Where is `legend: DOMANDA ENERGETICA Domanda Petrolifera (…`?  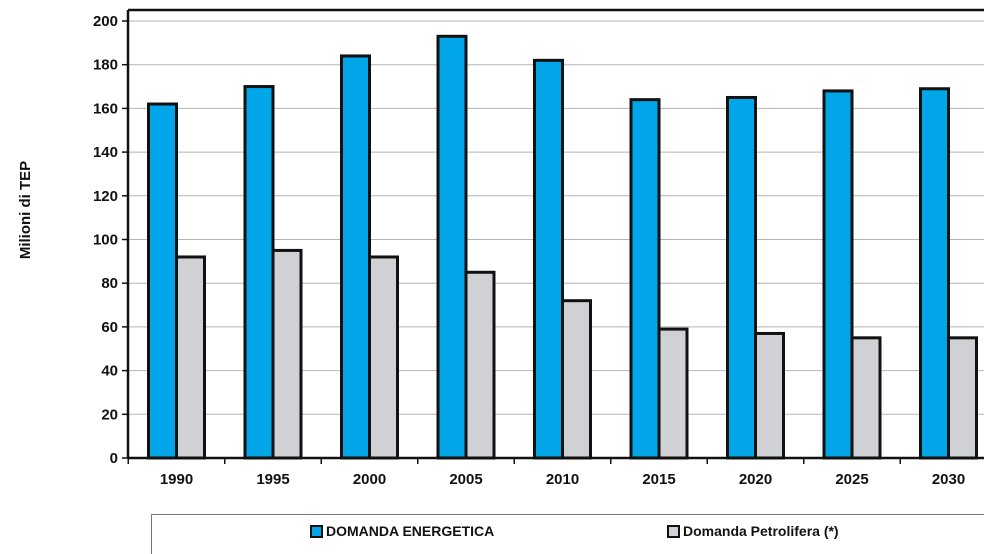
legend: DOMANDA ENERGETICA Domanda Petrolifera (… is located at coordinates (567, 534).